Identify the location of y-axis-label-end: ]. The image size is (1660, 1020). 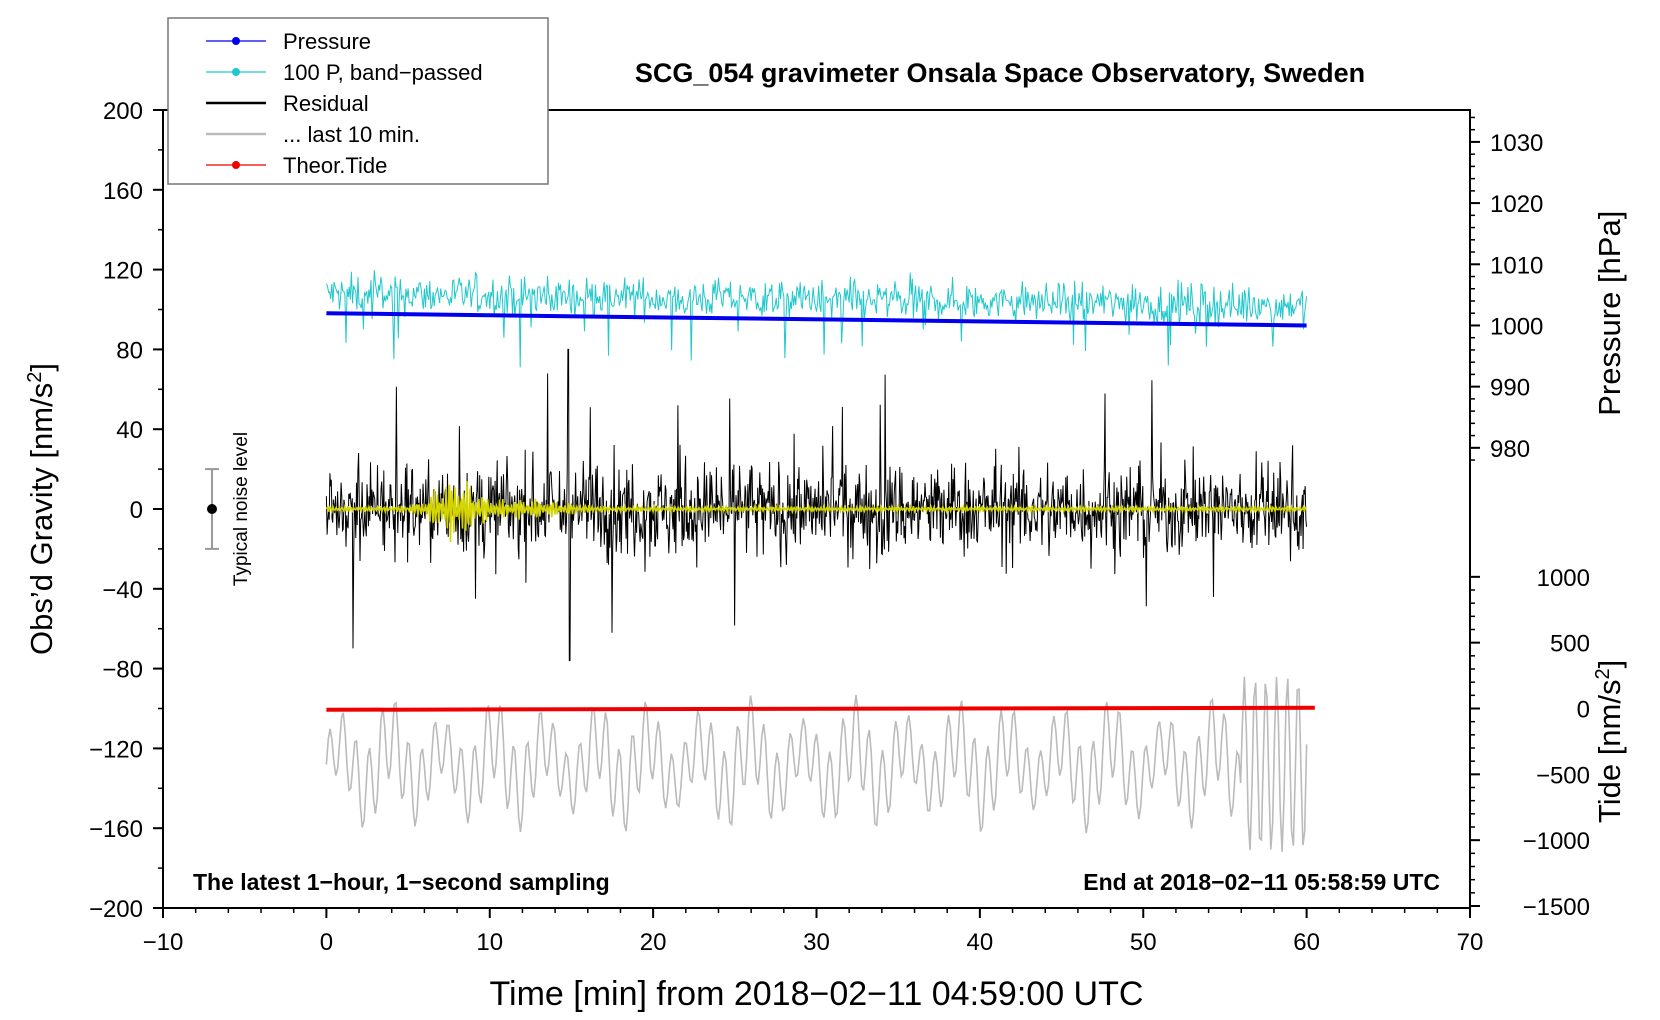
(41, 367).